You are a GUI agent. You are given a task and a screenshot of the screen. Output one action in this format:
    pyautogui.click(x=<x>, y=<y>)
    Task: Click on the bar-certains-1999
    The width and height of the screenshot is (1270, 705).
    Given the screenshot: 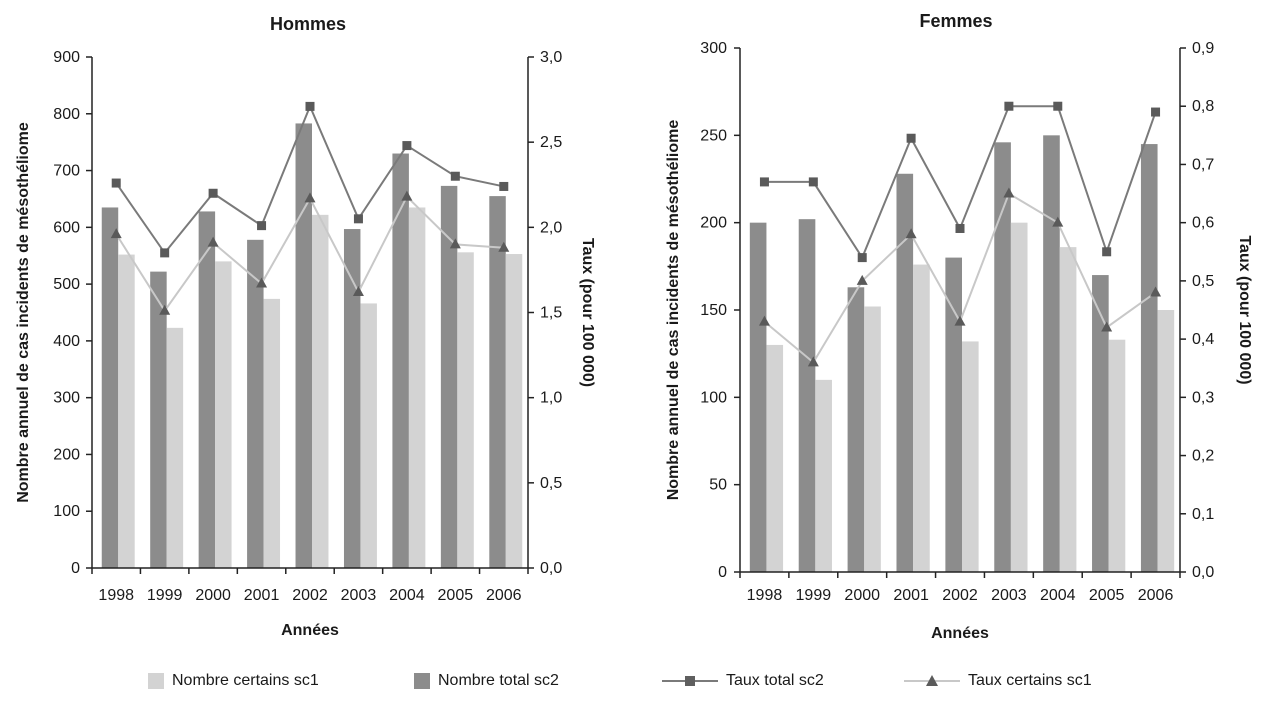 What is the action you would take?
    pyautogui.click(x=175, y=447)
    